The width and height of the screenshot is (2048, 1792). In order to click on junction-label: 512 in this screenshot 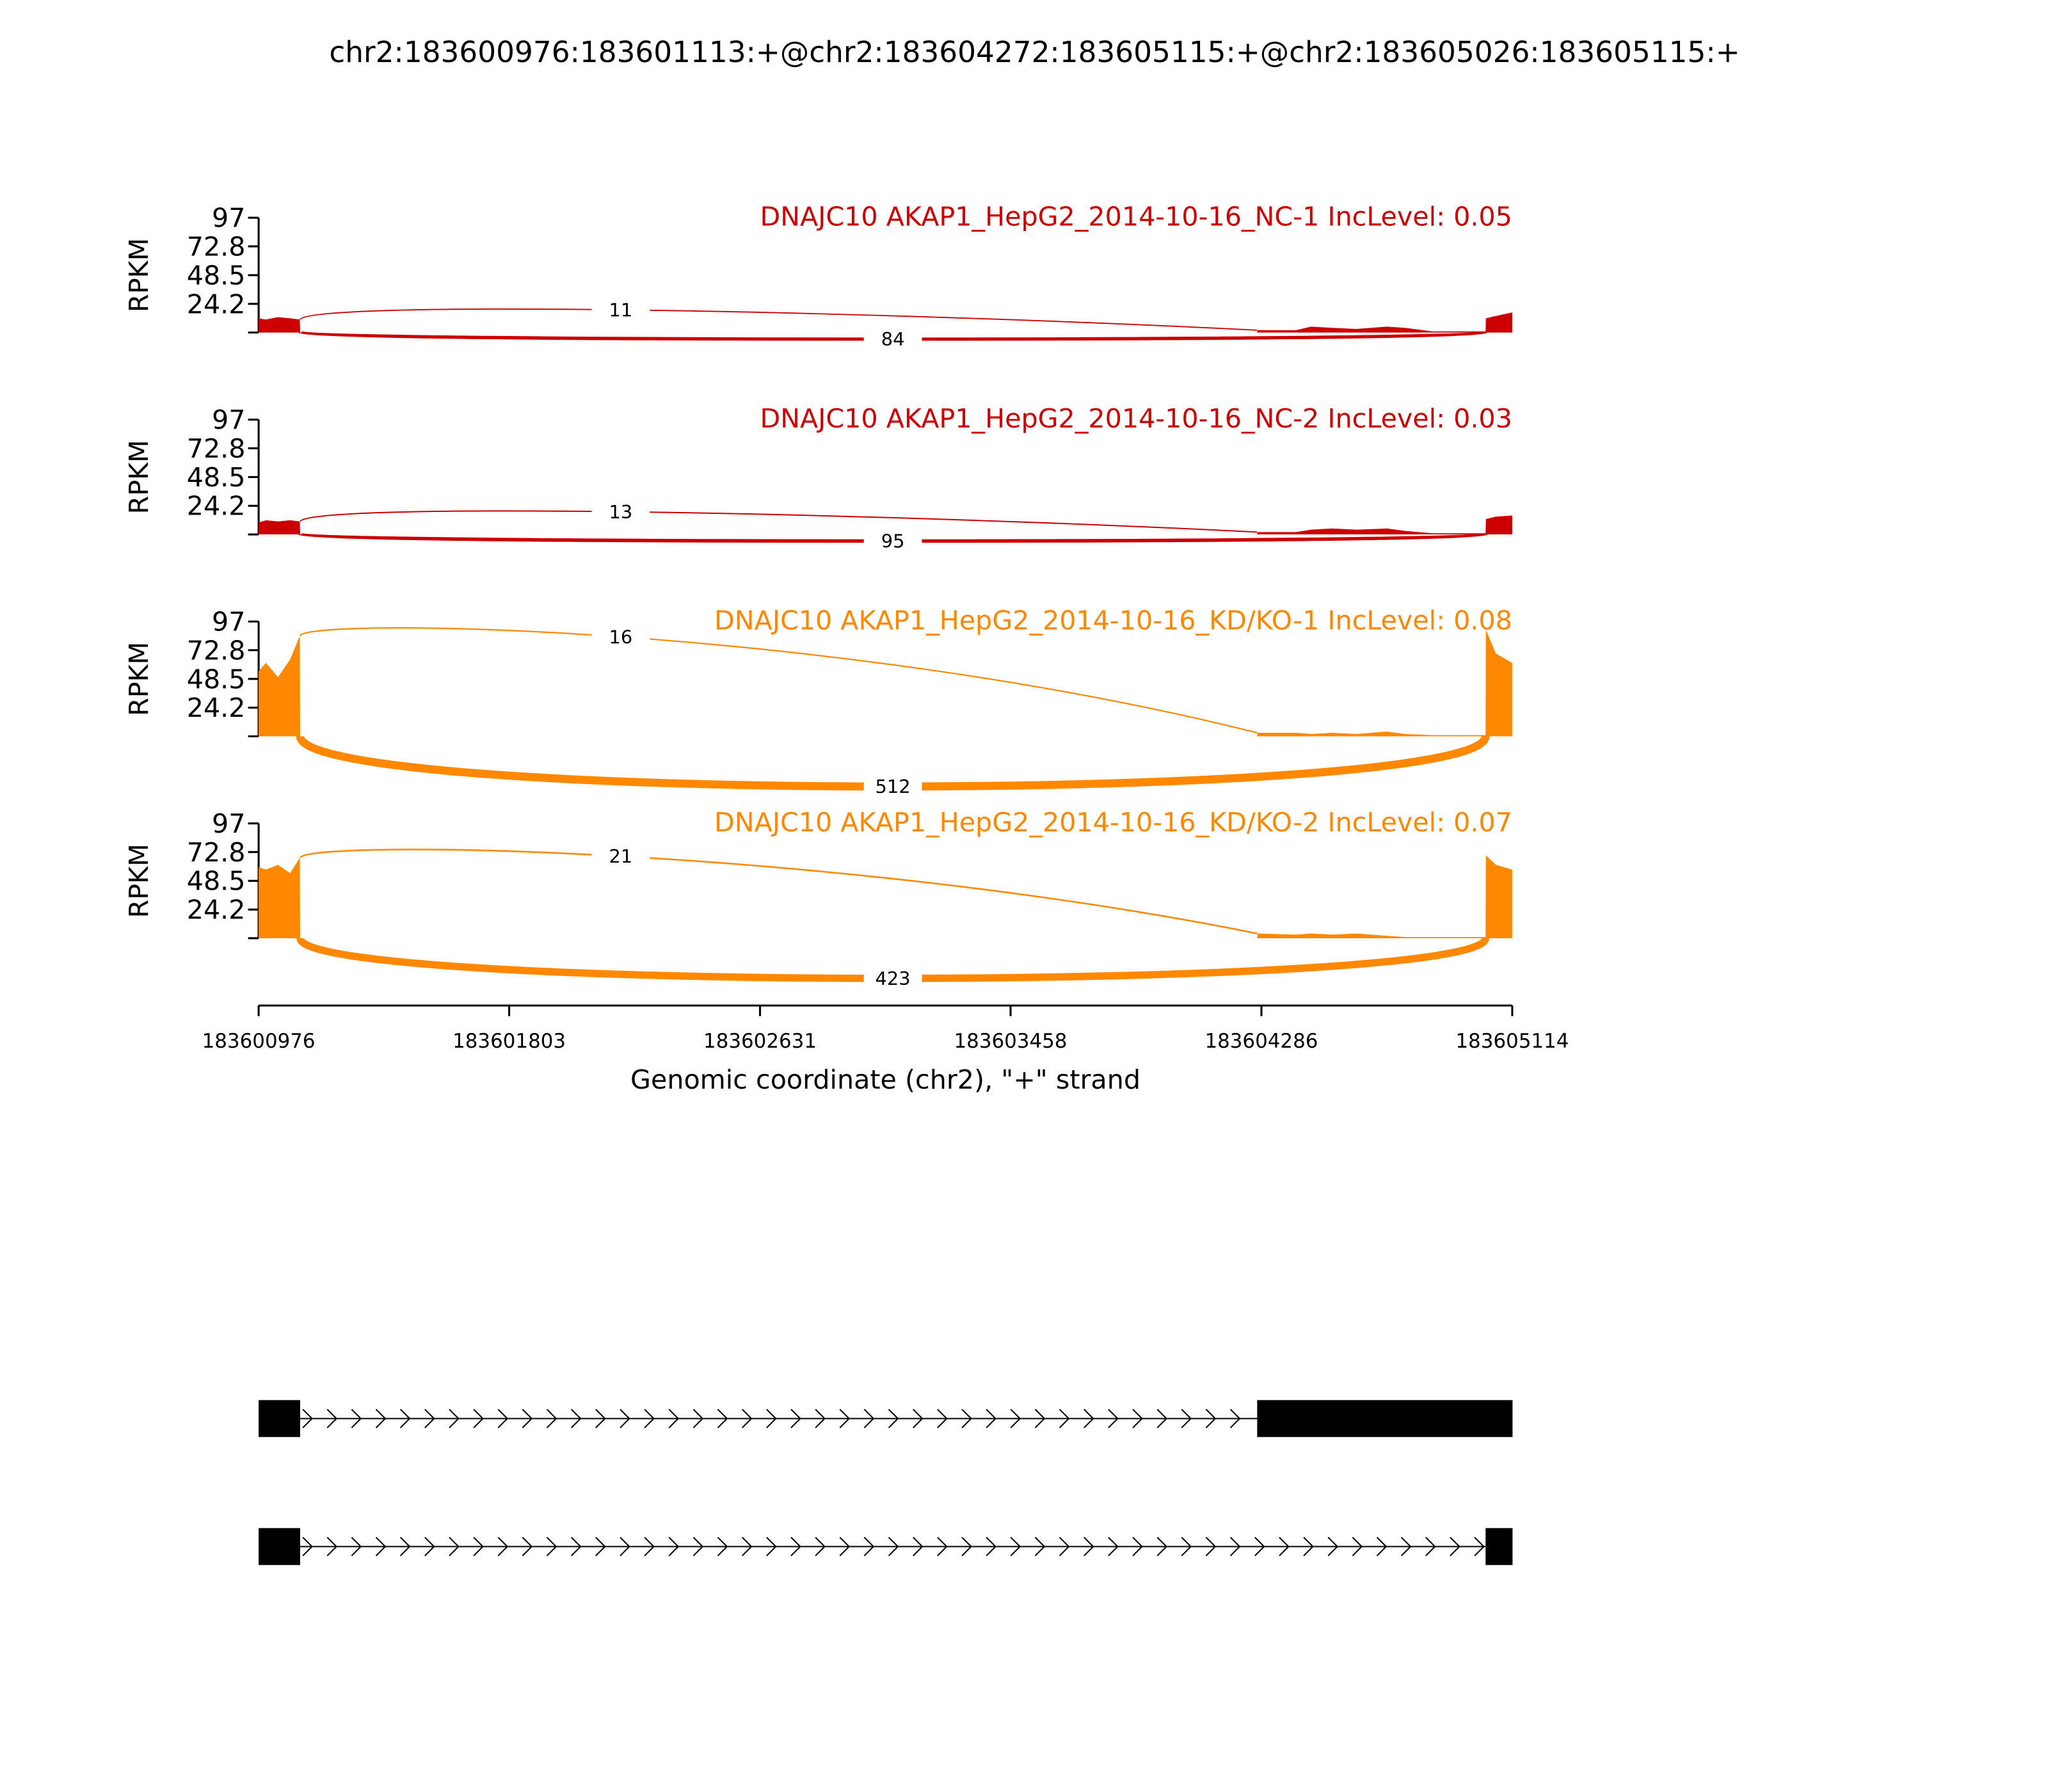, I will do `click(893, 786)`.